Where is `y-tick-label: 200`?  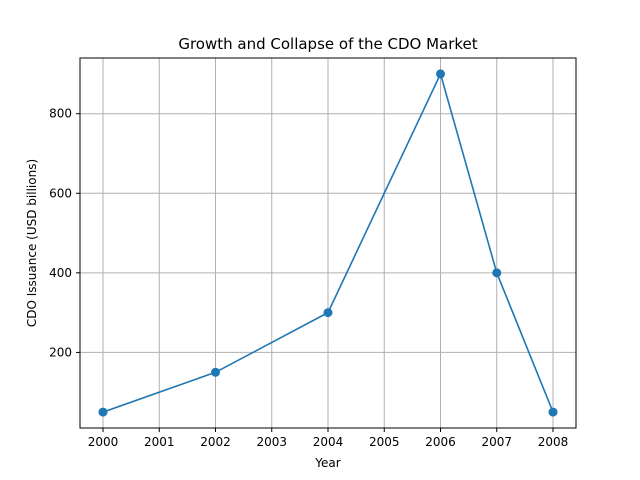 y-tick-label: 200 is located at coordinates (60, 352).